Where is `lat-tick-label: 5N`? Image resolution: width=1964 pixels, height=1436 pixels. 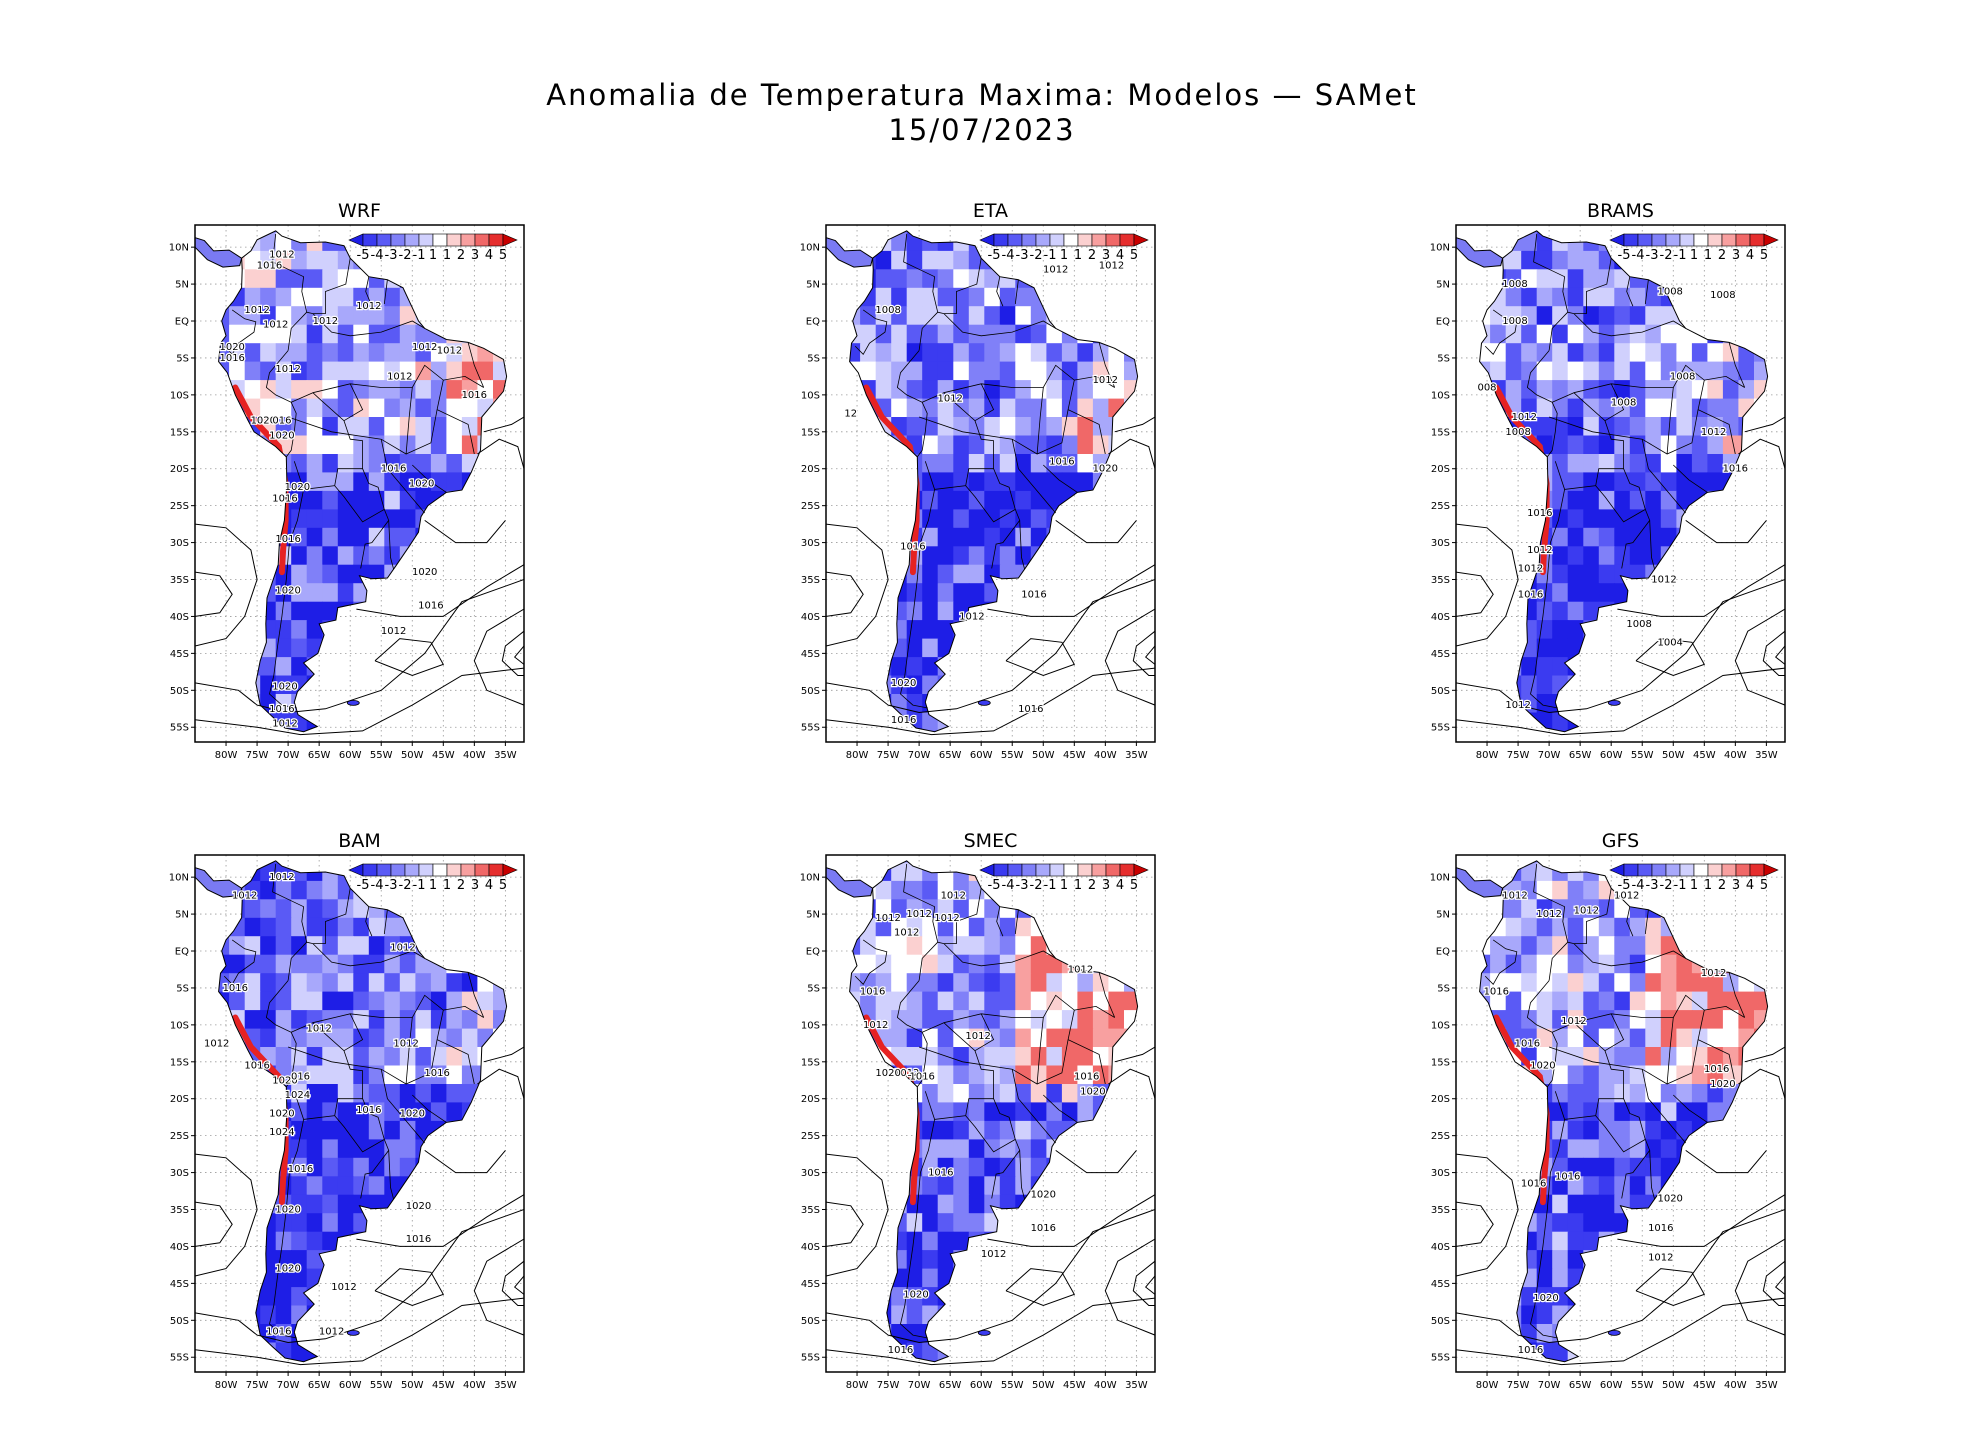
lat-tick-label: 5N is located at coordinates (182, 285).